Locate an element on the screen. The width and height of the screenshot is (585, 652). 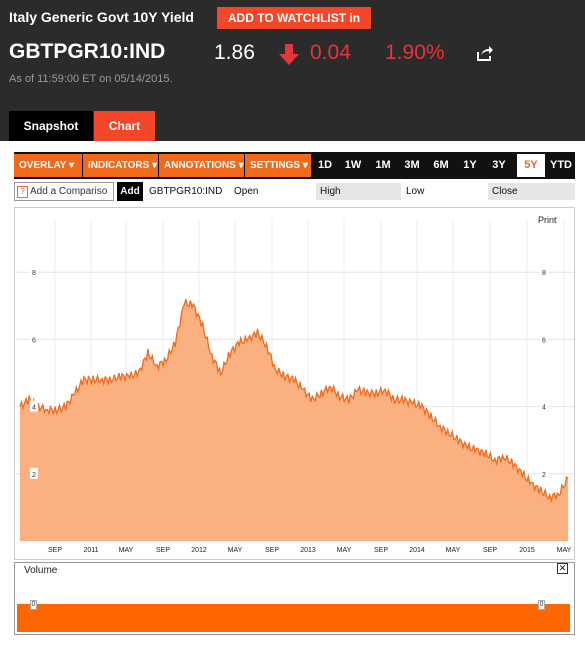
range-1d: 1D is located at coordinates (325, 165).